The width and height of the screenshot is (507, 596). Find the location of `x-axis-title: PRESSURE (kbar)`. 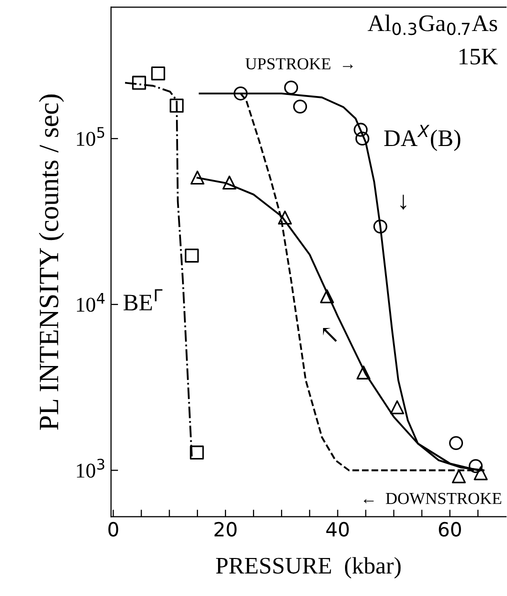

x-axis-title: PRESSURE (kbar) is located at coordinates (308, 567).